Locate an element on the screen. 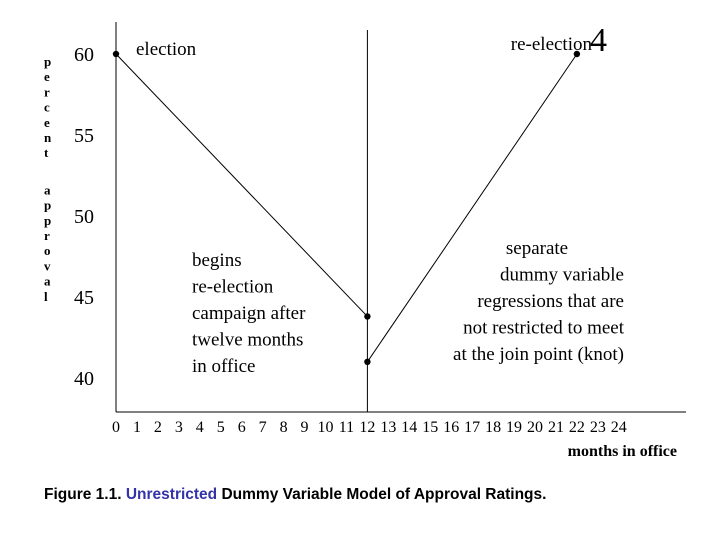  y-tick-labels: 40 45 50 55 60 is located at coordinates (84, 217).